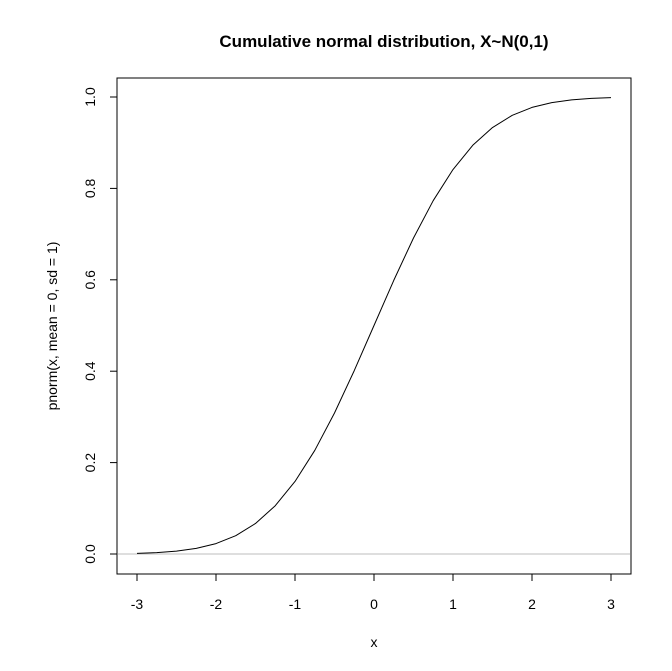  I want to click on y-axis-label: pnorm(x, mean = 0, sd = 1), so click(52, 326).